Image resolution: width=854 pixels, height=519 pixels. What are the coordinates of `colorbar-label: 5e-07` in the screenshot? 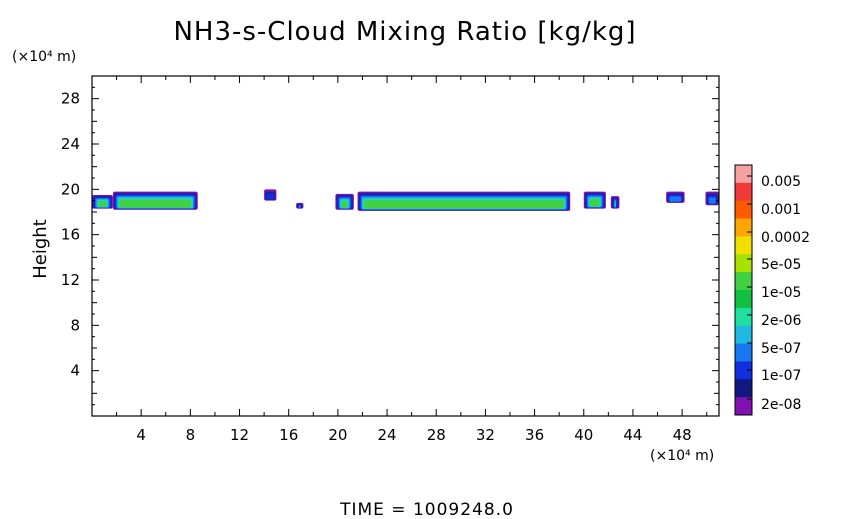 It's located at (781, 349).